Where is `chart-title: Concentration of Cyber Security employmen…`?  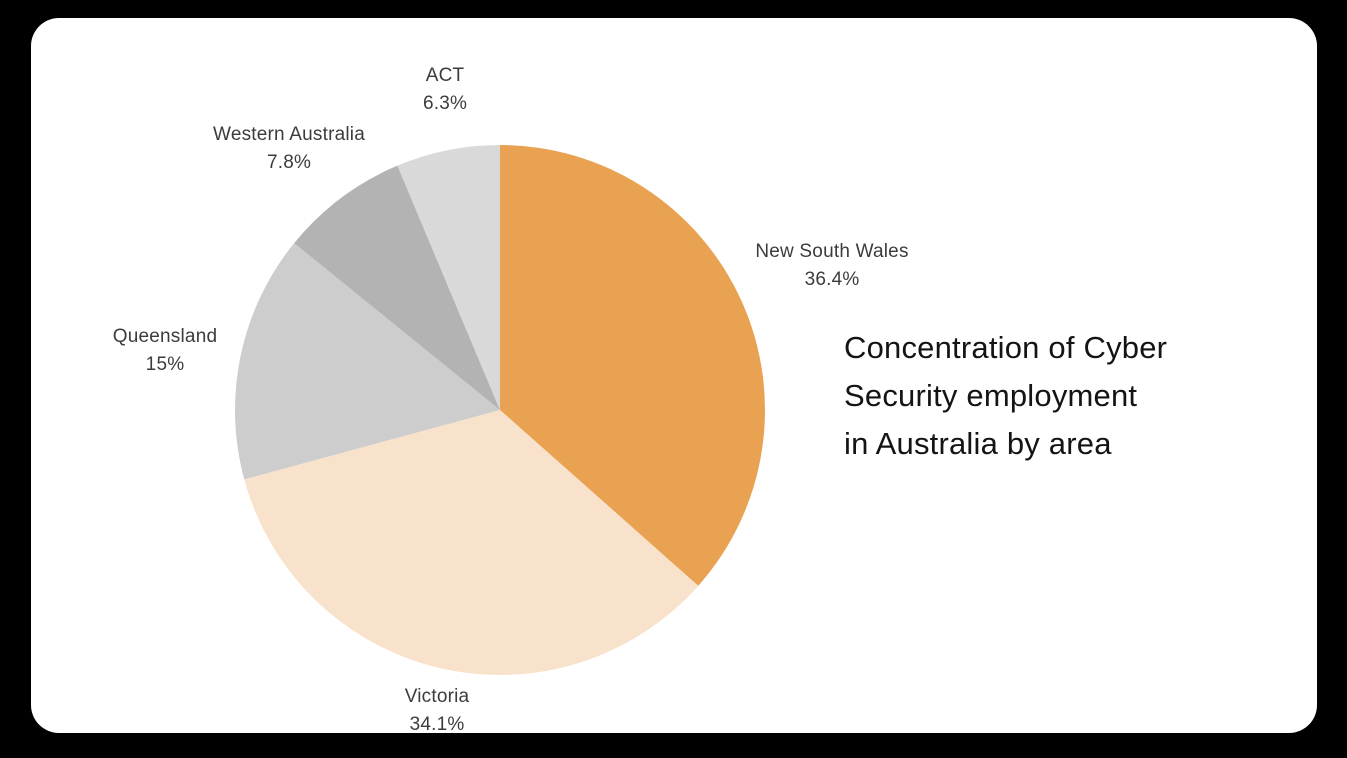 chart-title: Concentration of Cyber Security employmen… is located at coordinates (1064, 396).